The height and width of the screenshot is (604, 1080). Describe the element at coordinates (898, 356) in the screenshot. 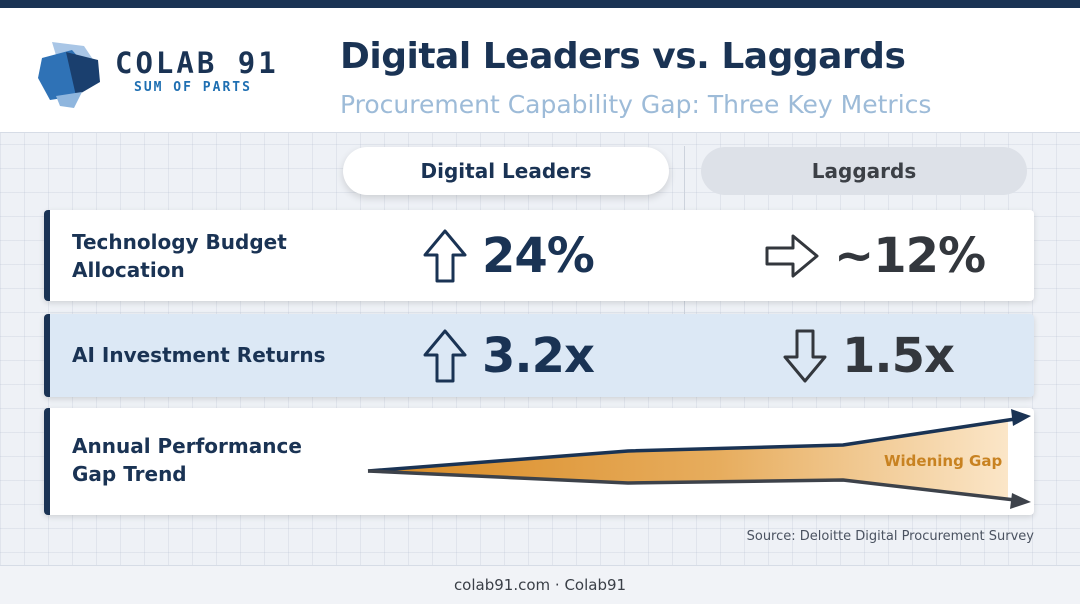

I see `laggards-value: 1.5x` at that location.